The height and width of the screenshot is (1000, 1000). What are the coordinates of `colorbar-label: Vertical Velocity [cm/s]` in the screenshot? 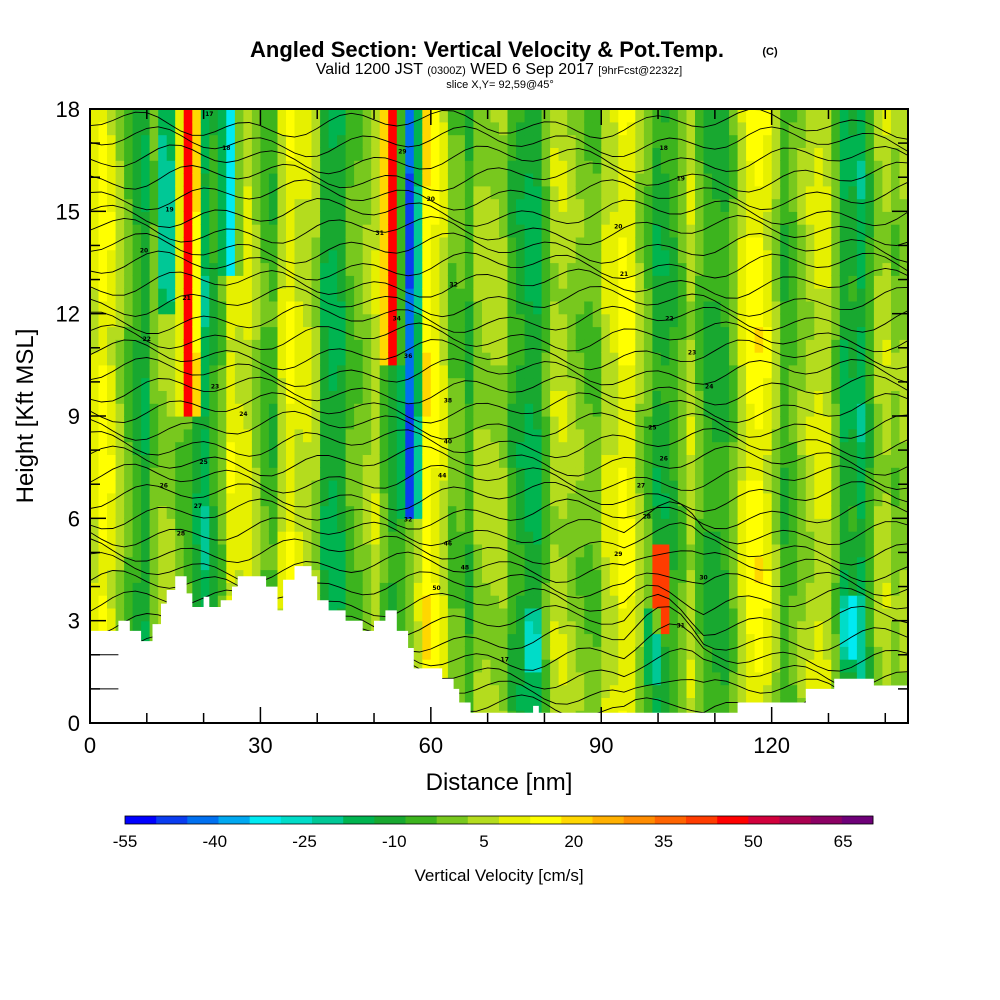 It's located at (498, 875).